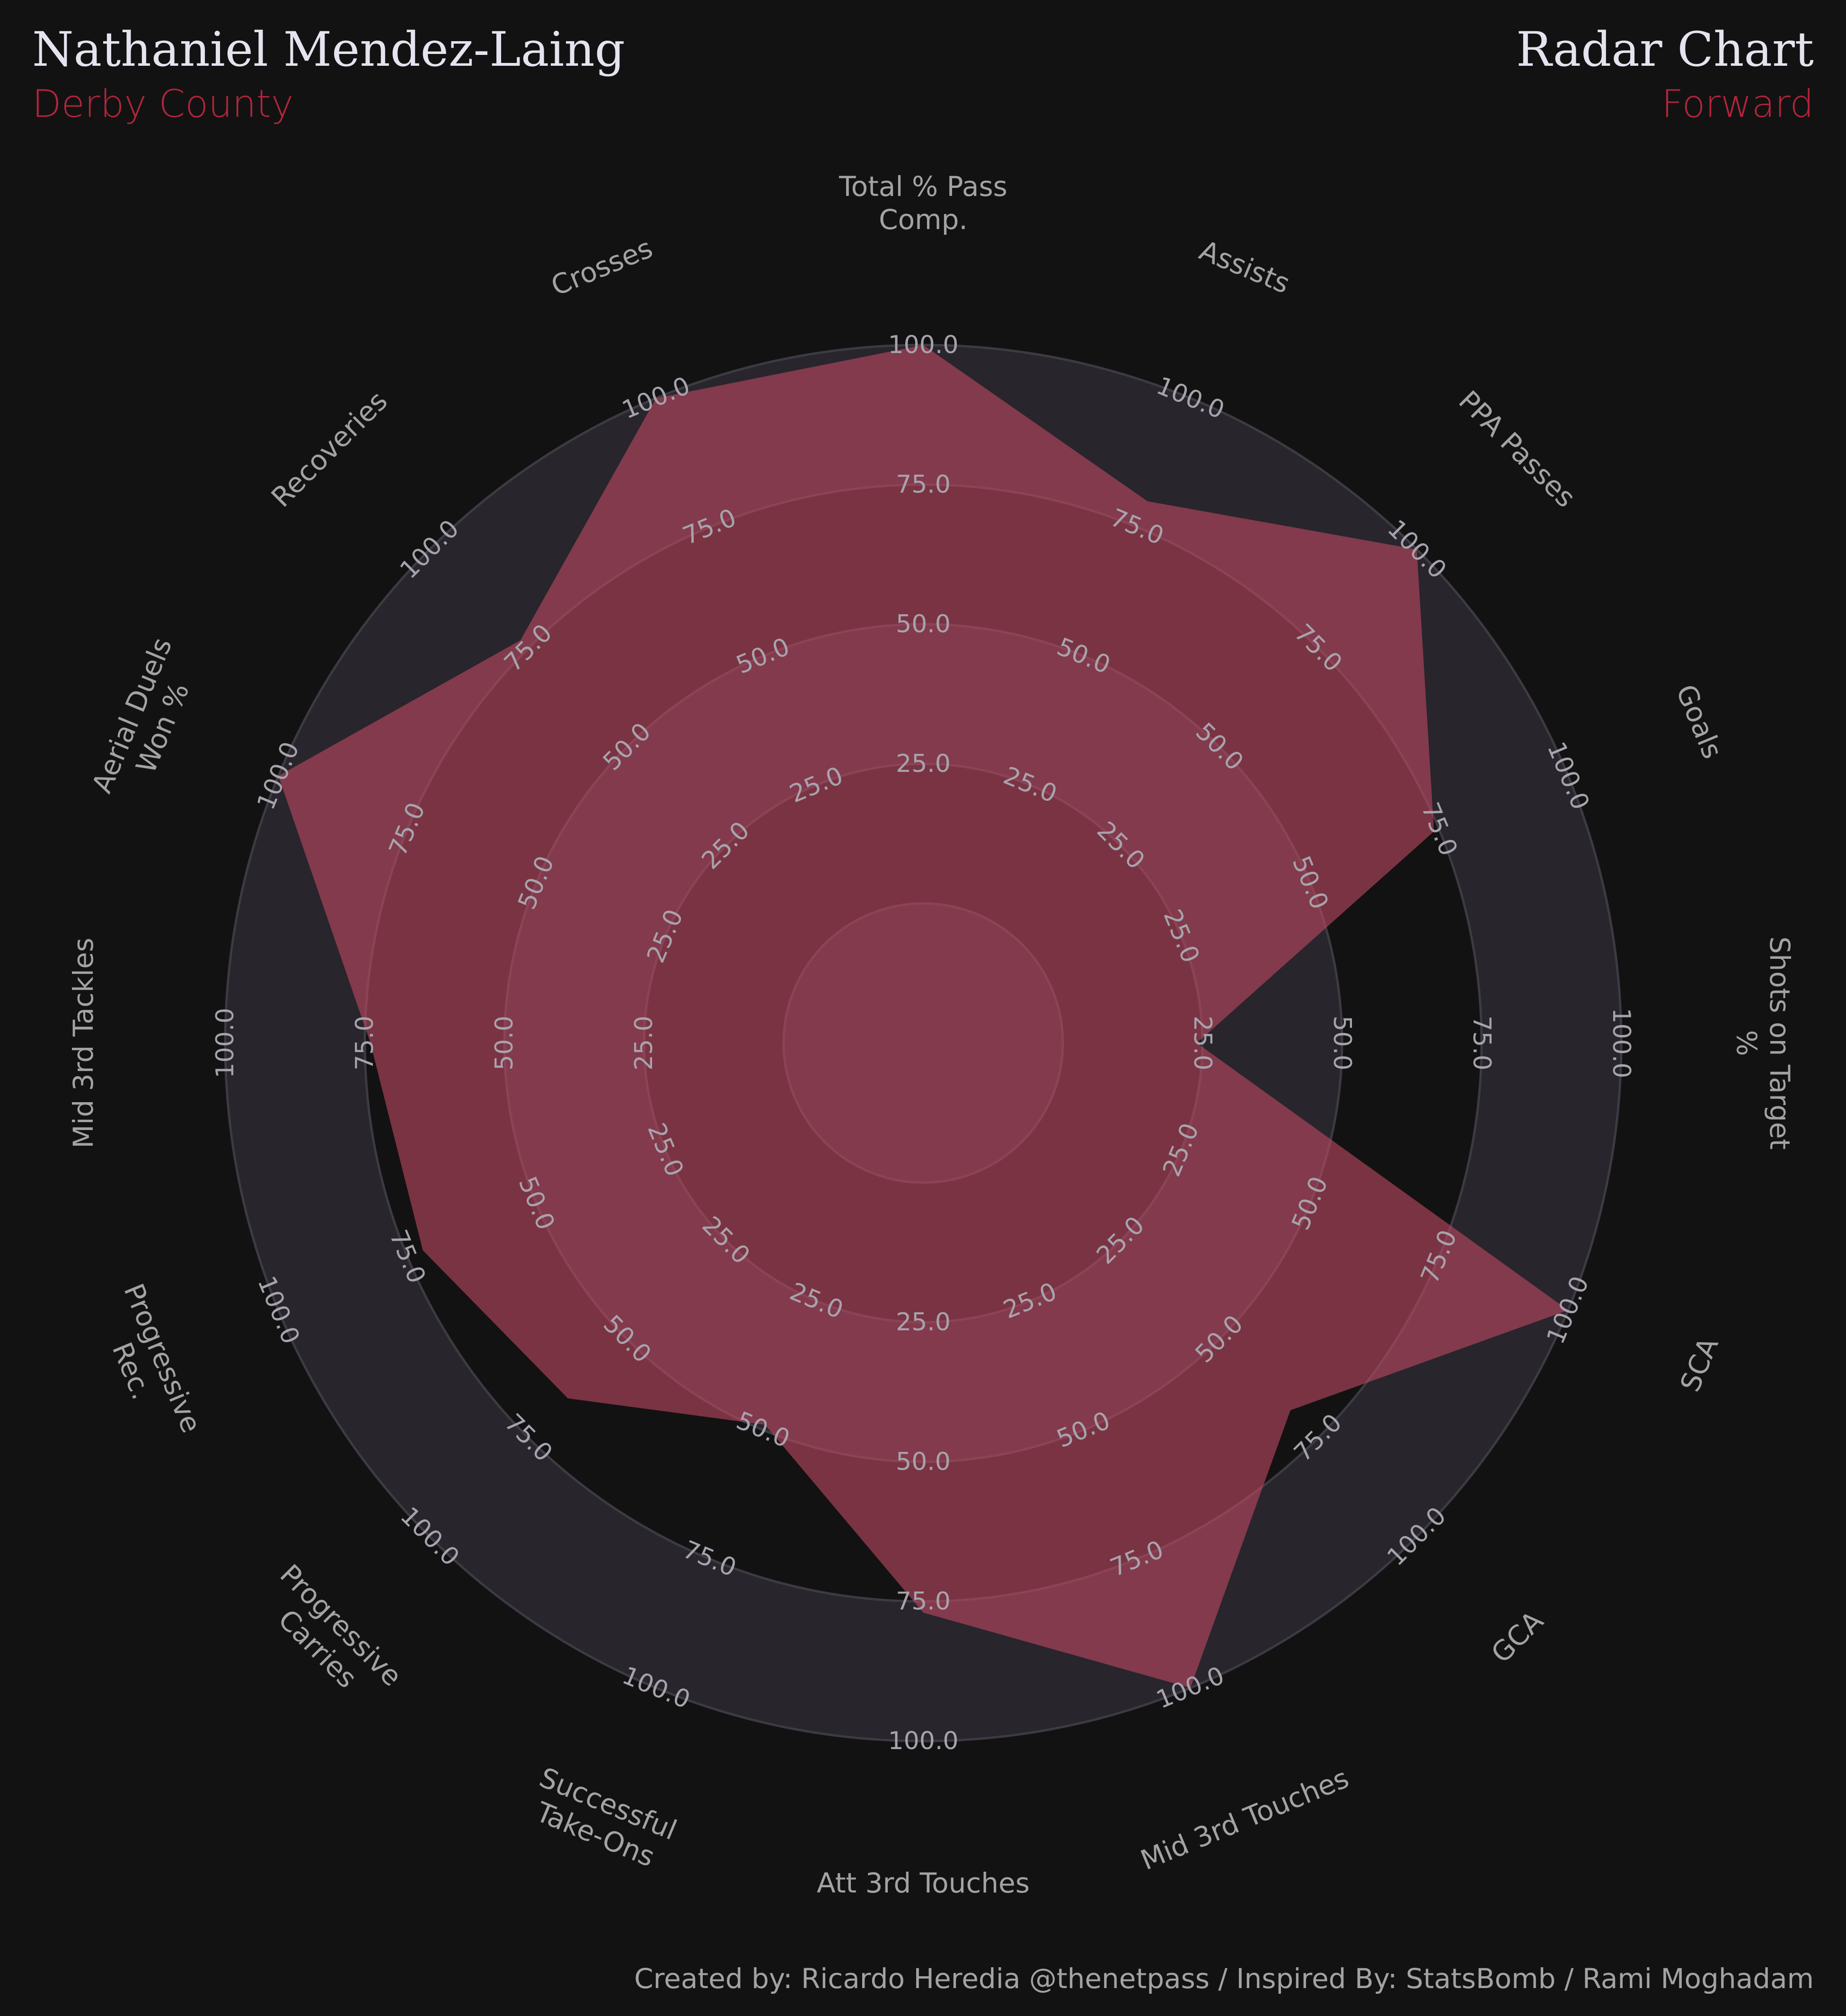  Describe the element at coordinates (329, 449) in the screenshot. I see `radar-category-label-15: Recoveries` at that location.